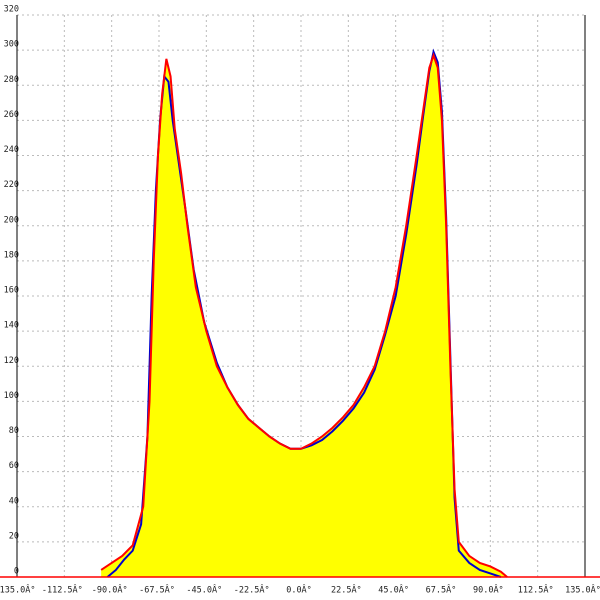  What do you see at coordinates (11, 220) in the screenshot?
I see `y-tick-label: 200` at bounding box center [11, 220].